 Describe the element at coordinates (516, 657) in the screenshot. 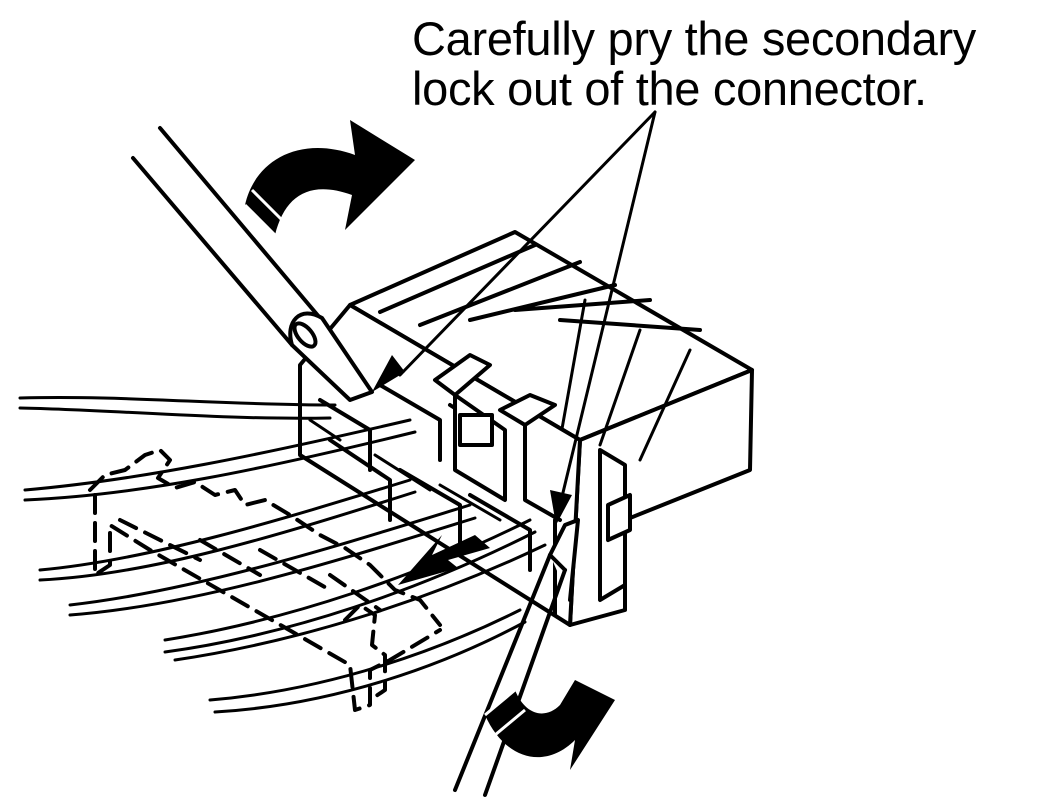

I see `screwdriver-lower` at that location.